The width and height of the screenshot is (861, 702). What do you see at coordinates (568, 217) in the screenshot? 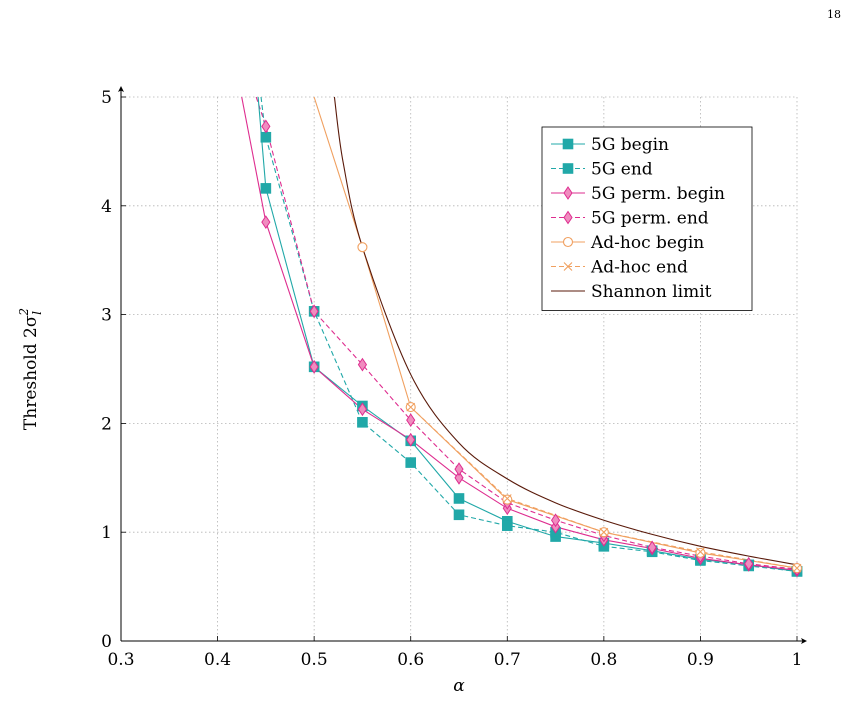
I see `legend-marker-5g-perm-end` at bounding box center [568, 217].